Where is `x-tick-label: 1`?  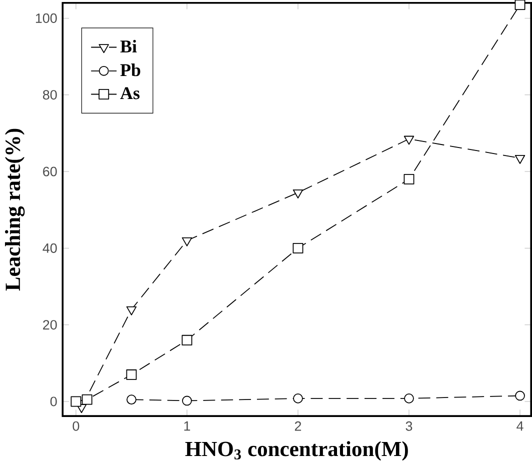 x-tick-label: 1 is located at coordinates (187, 426).